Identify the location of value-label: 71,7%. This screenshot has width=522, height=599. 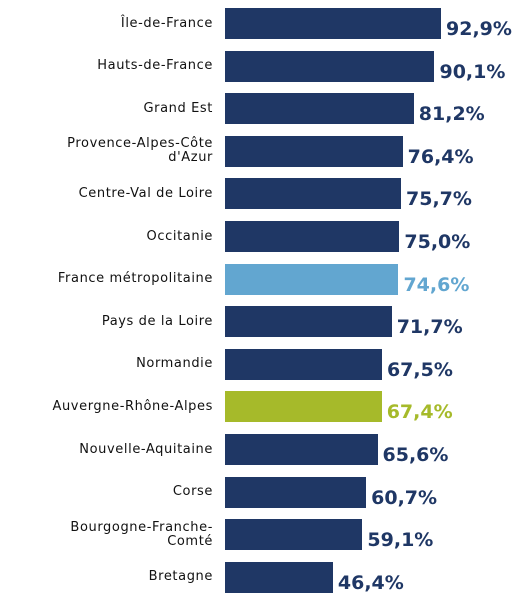
(429, 327).